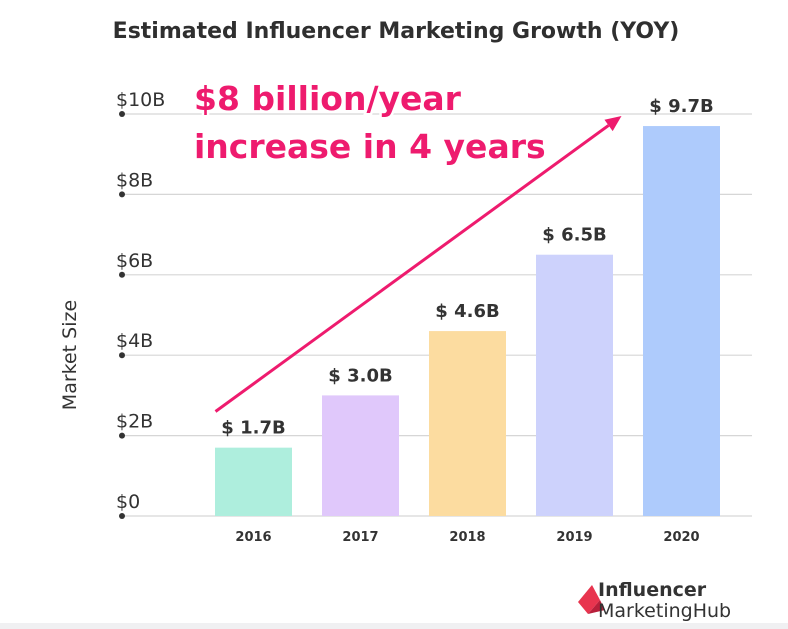  What do you see at coordinates (467, 423) in the screenshot?
I see `bar-2018` at bounding box center [467, 423].